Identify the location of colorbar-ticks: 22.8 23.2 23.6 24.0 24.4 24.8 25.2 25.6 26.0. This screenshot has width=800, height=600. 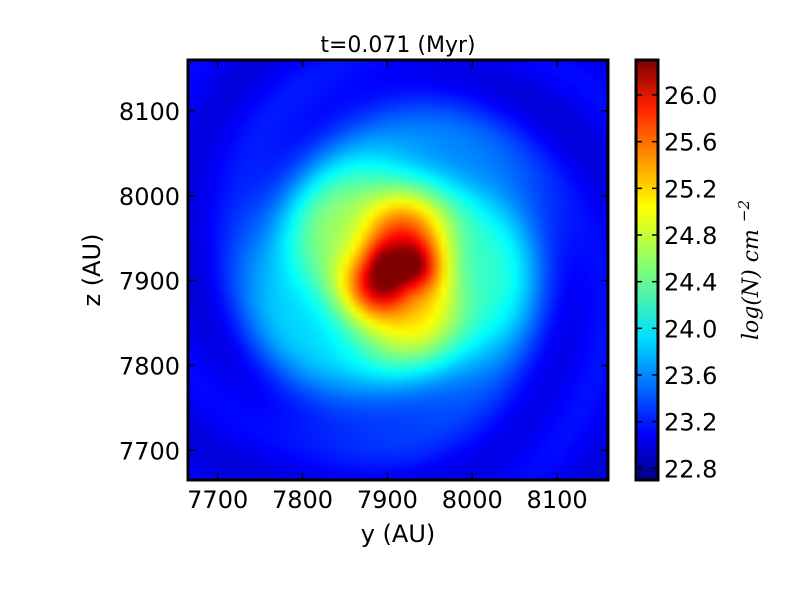
(676, 282).